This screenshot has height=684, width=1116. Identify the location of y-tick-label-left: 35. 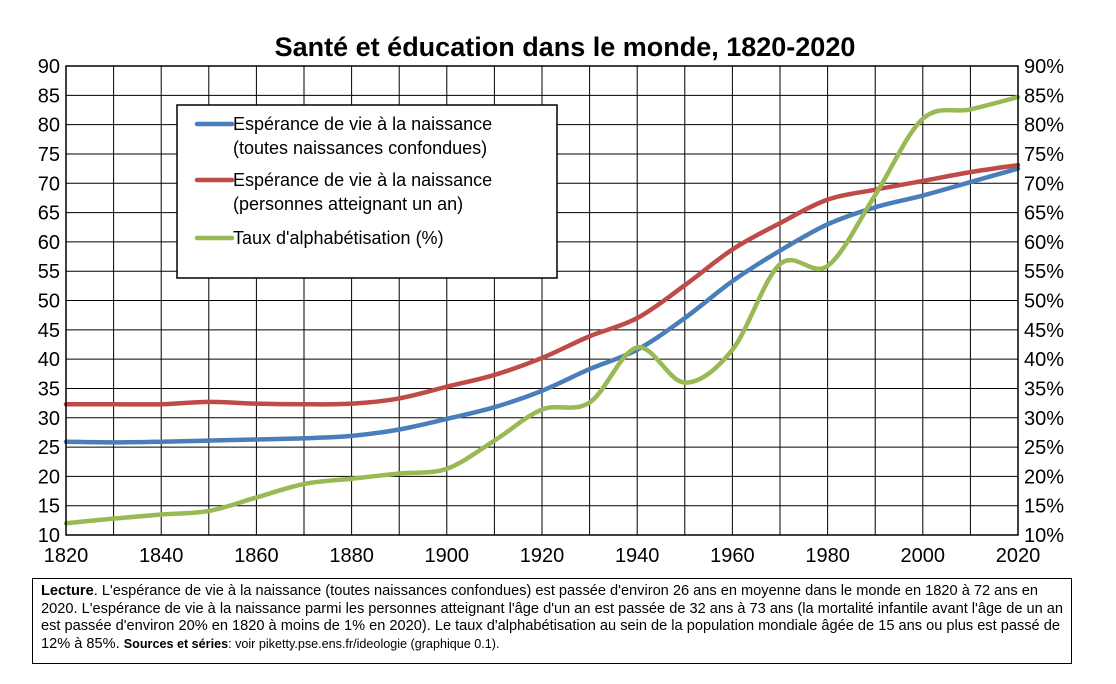
(49, 389).